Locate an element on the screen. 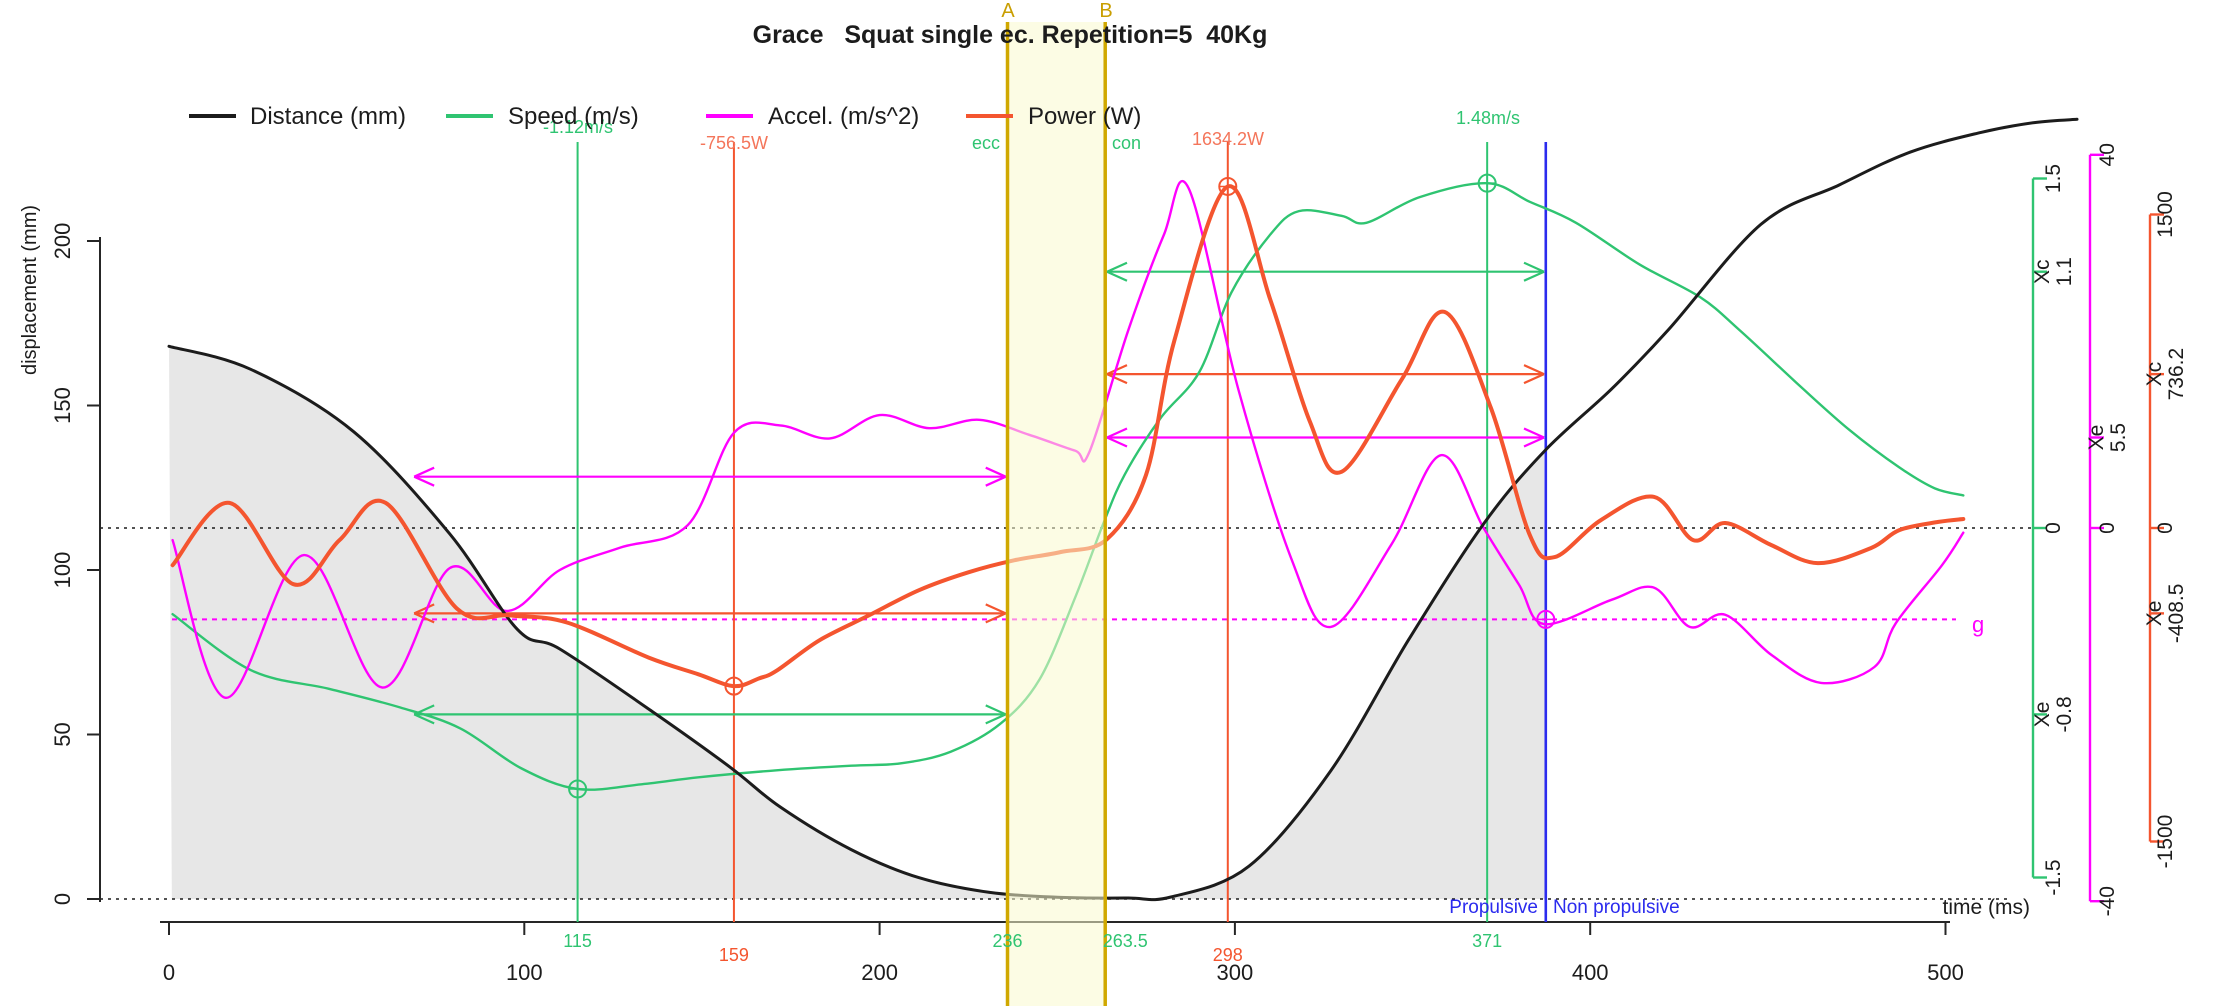 The width and height of the screenshot is (2218, 1006). vline-time-label: 159 is located at coordinates (734, 955).